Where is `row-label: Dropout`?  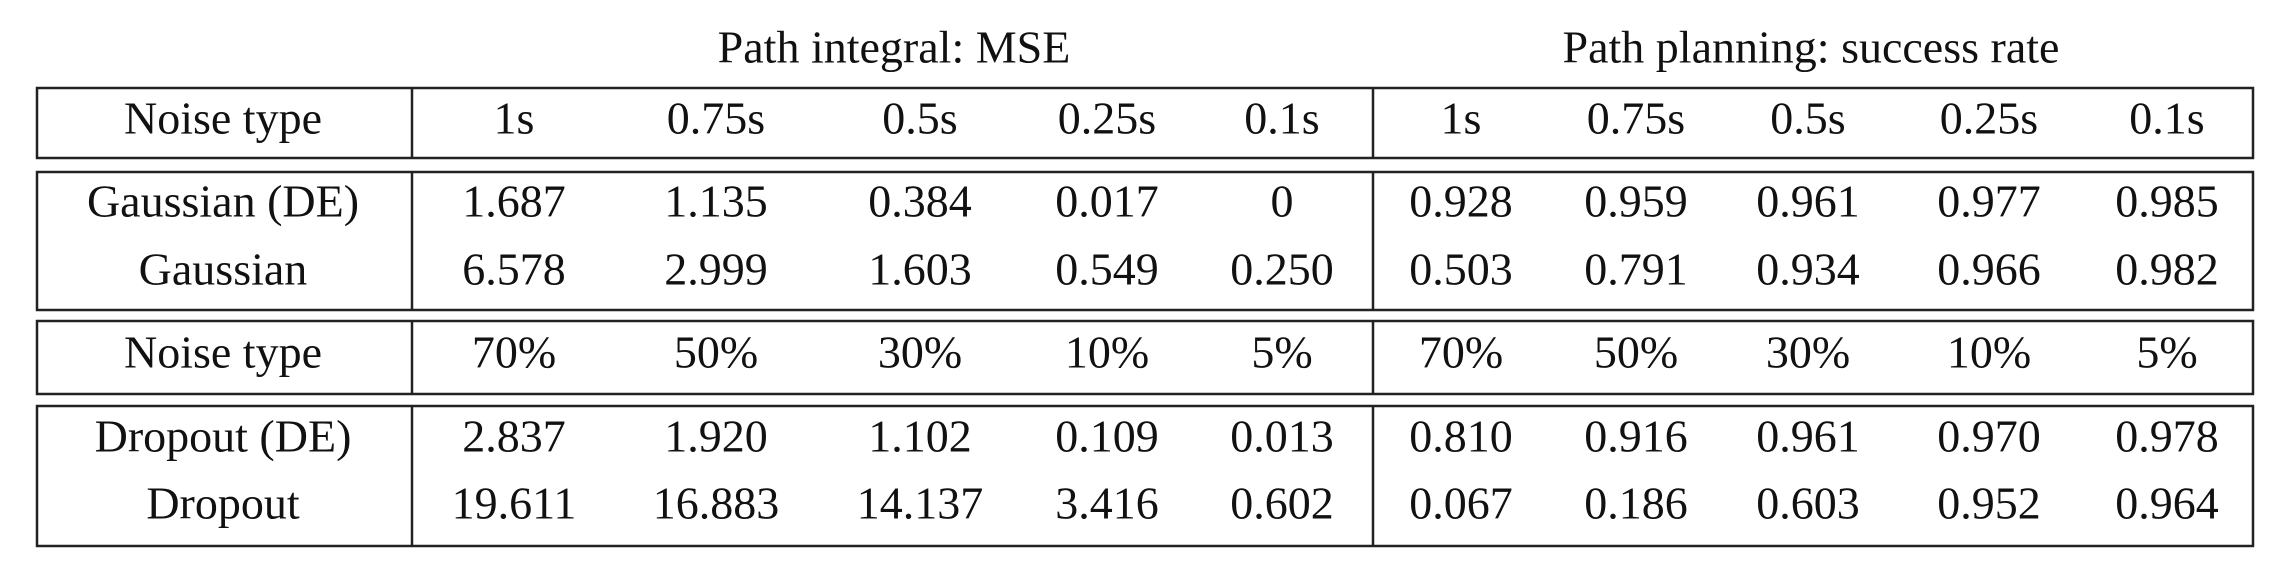
row-label: Dropout is located at coordinates (223, 503).